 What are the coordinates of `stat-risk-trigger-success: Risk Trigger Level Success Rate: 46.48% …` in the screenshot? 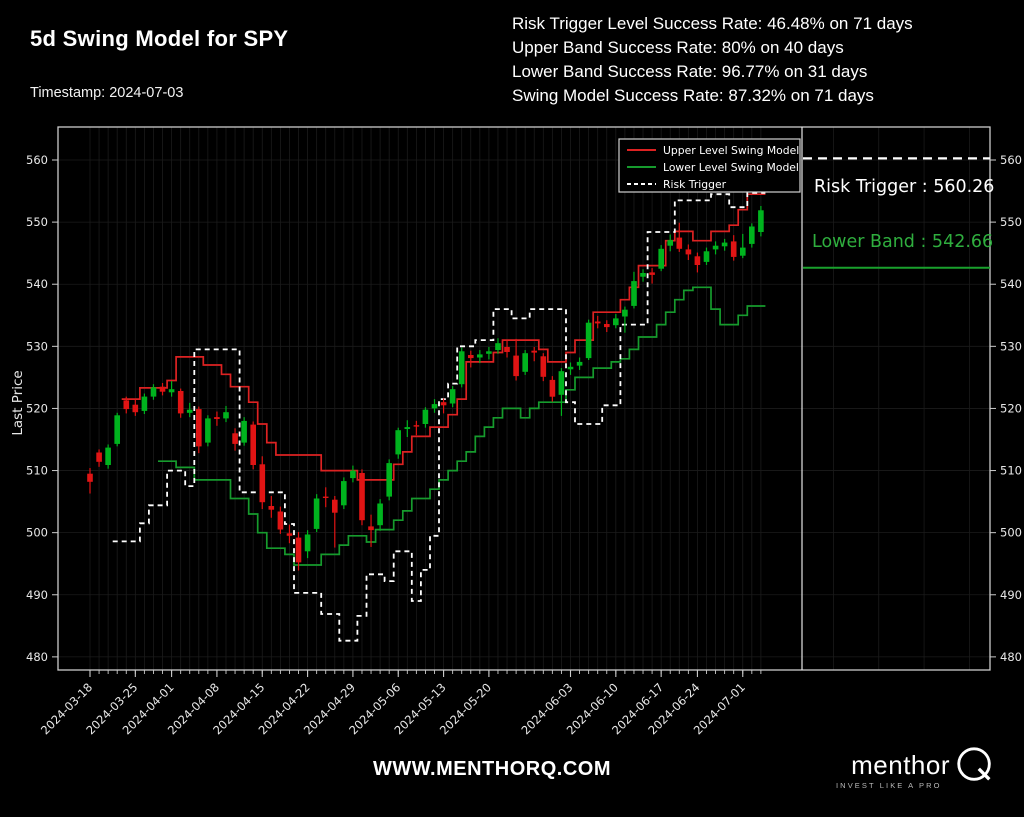 It's located at (712, 23).